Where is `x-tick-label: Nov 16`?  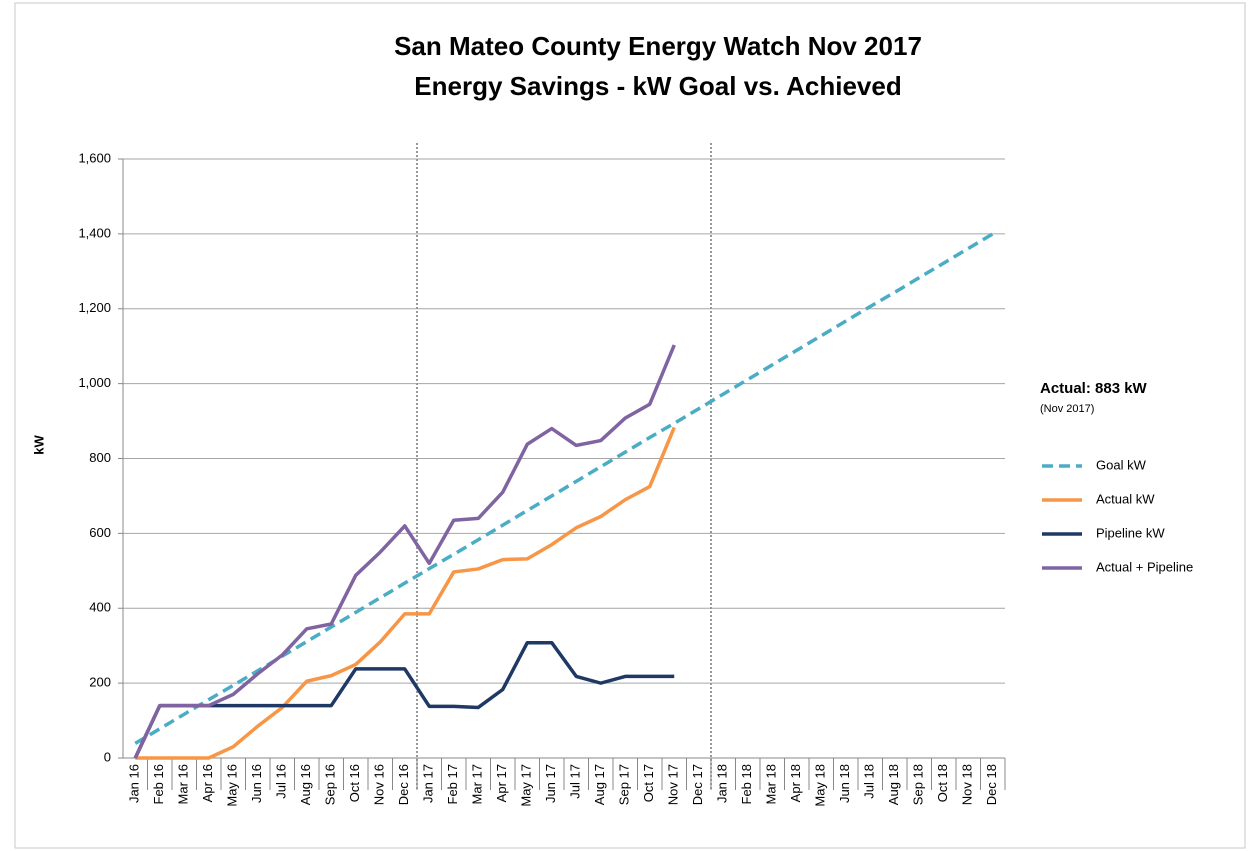 x-tick-label: Nov 16 is located at coordinates (379, 784).